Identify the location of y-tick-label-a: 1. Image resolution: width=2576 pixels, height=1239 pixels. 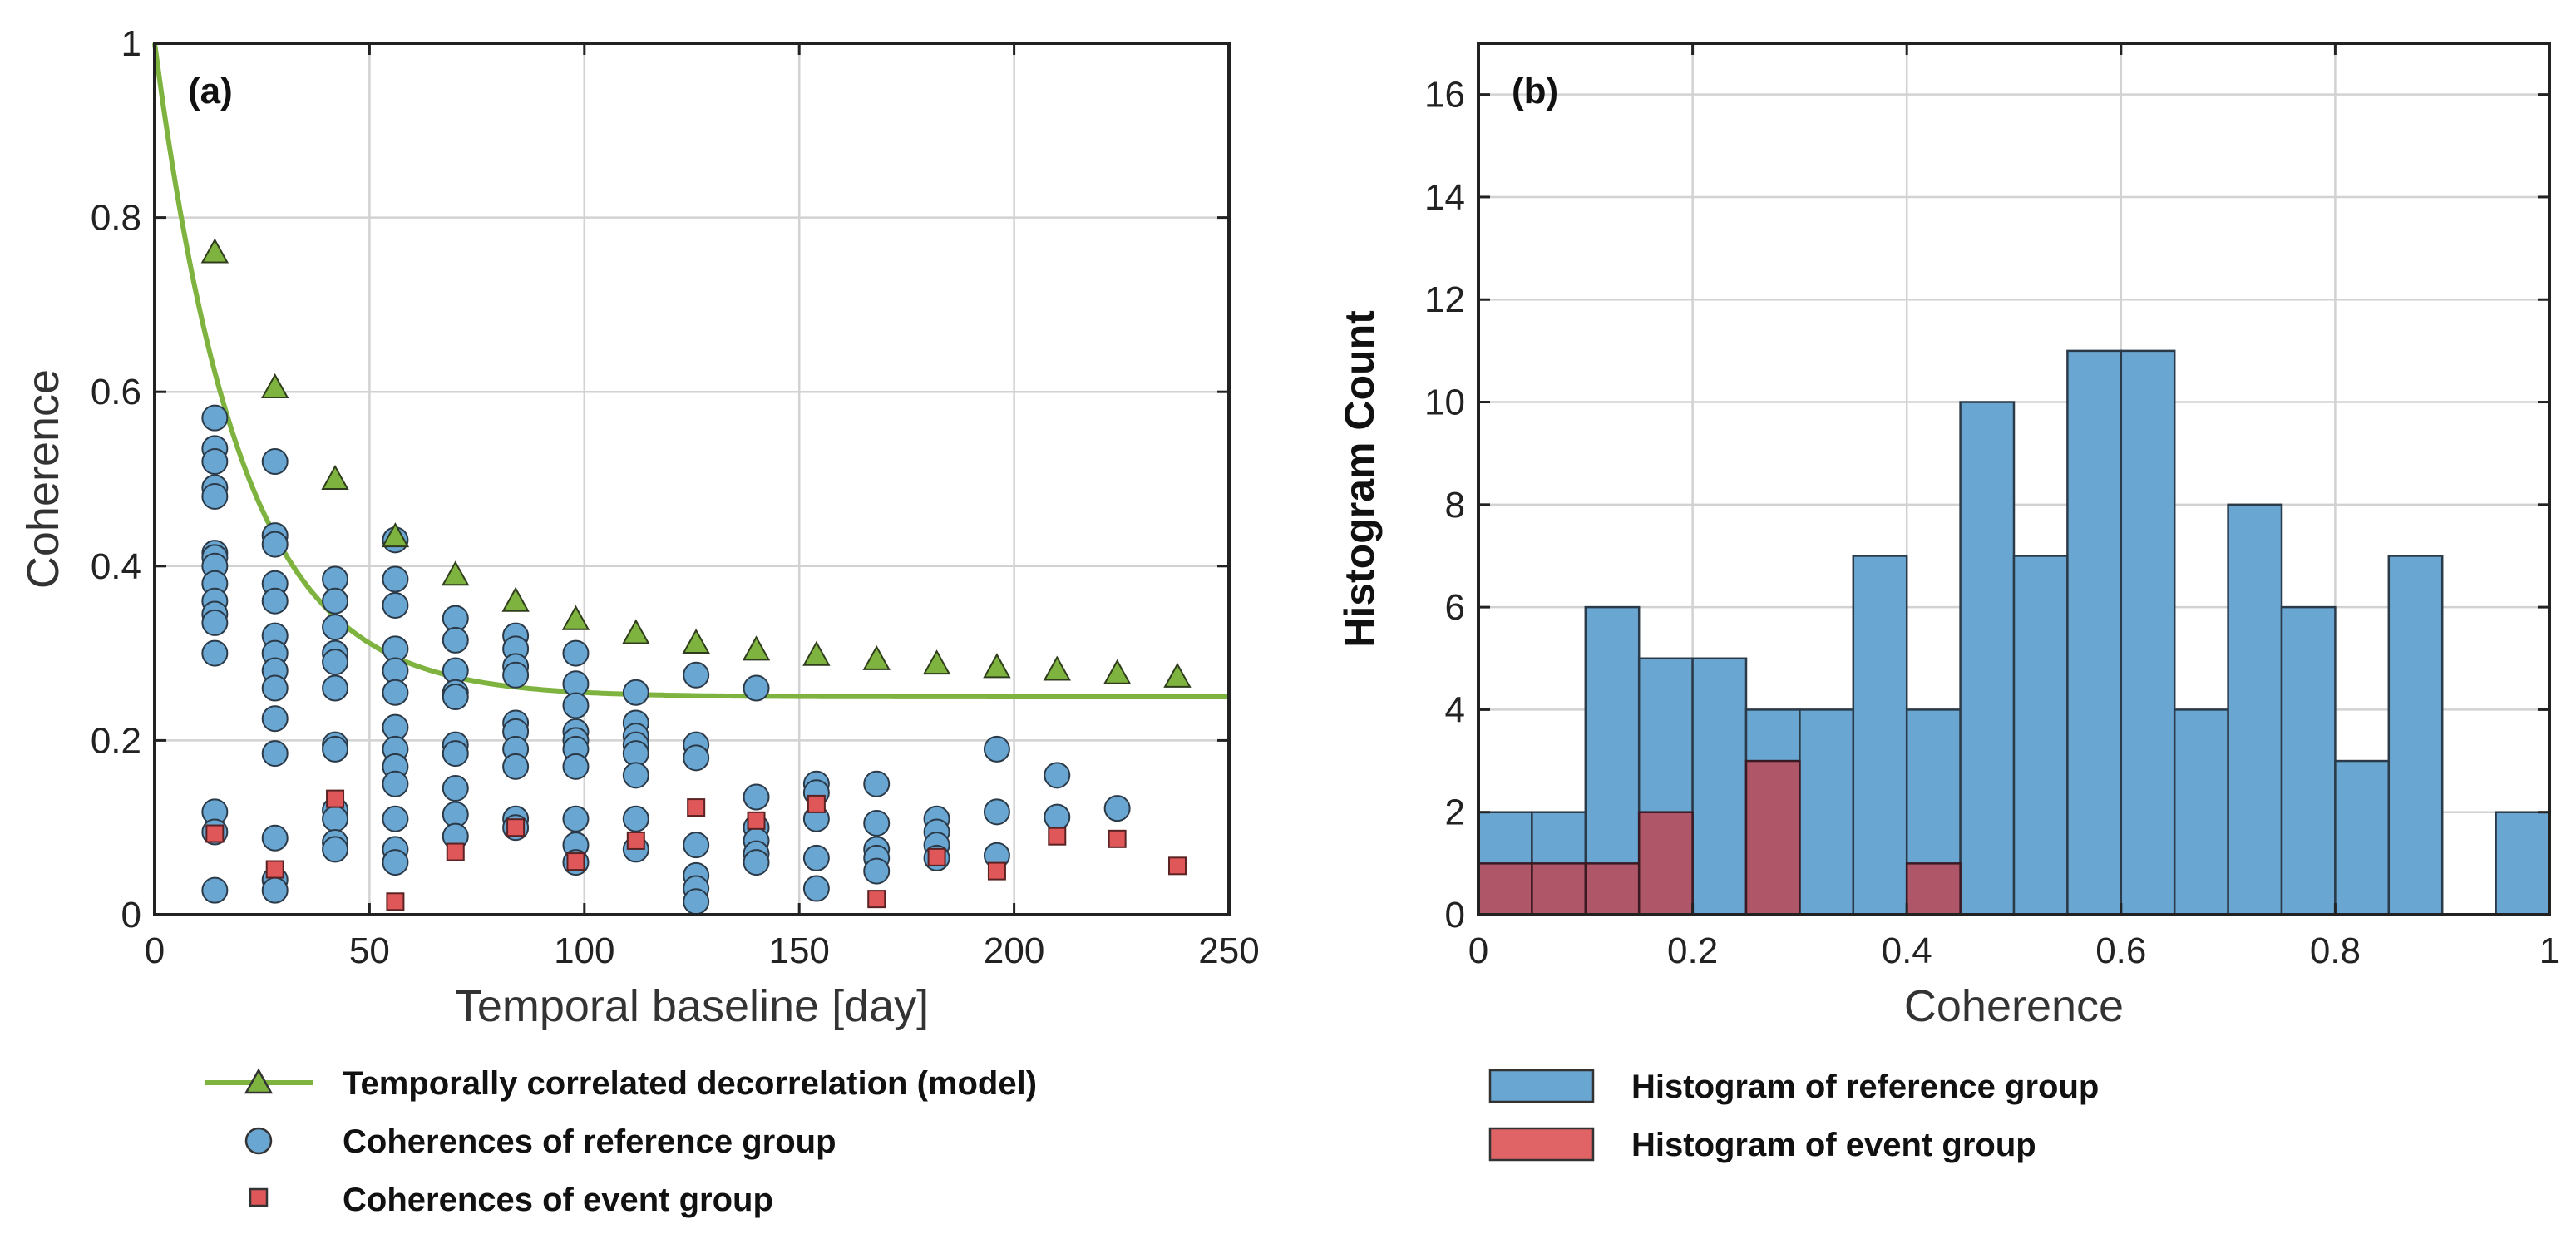
(131, 43).